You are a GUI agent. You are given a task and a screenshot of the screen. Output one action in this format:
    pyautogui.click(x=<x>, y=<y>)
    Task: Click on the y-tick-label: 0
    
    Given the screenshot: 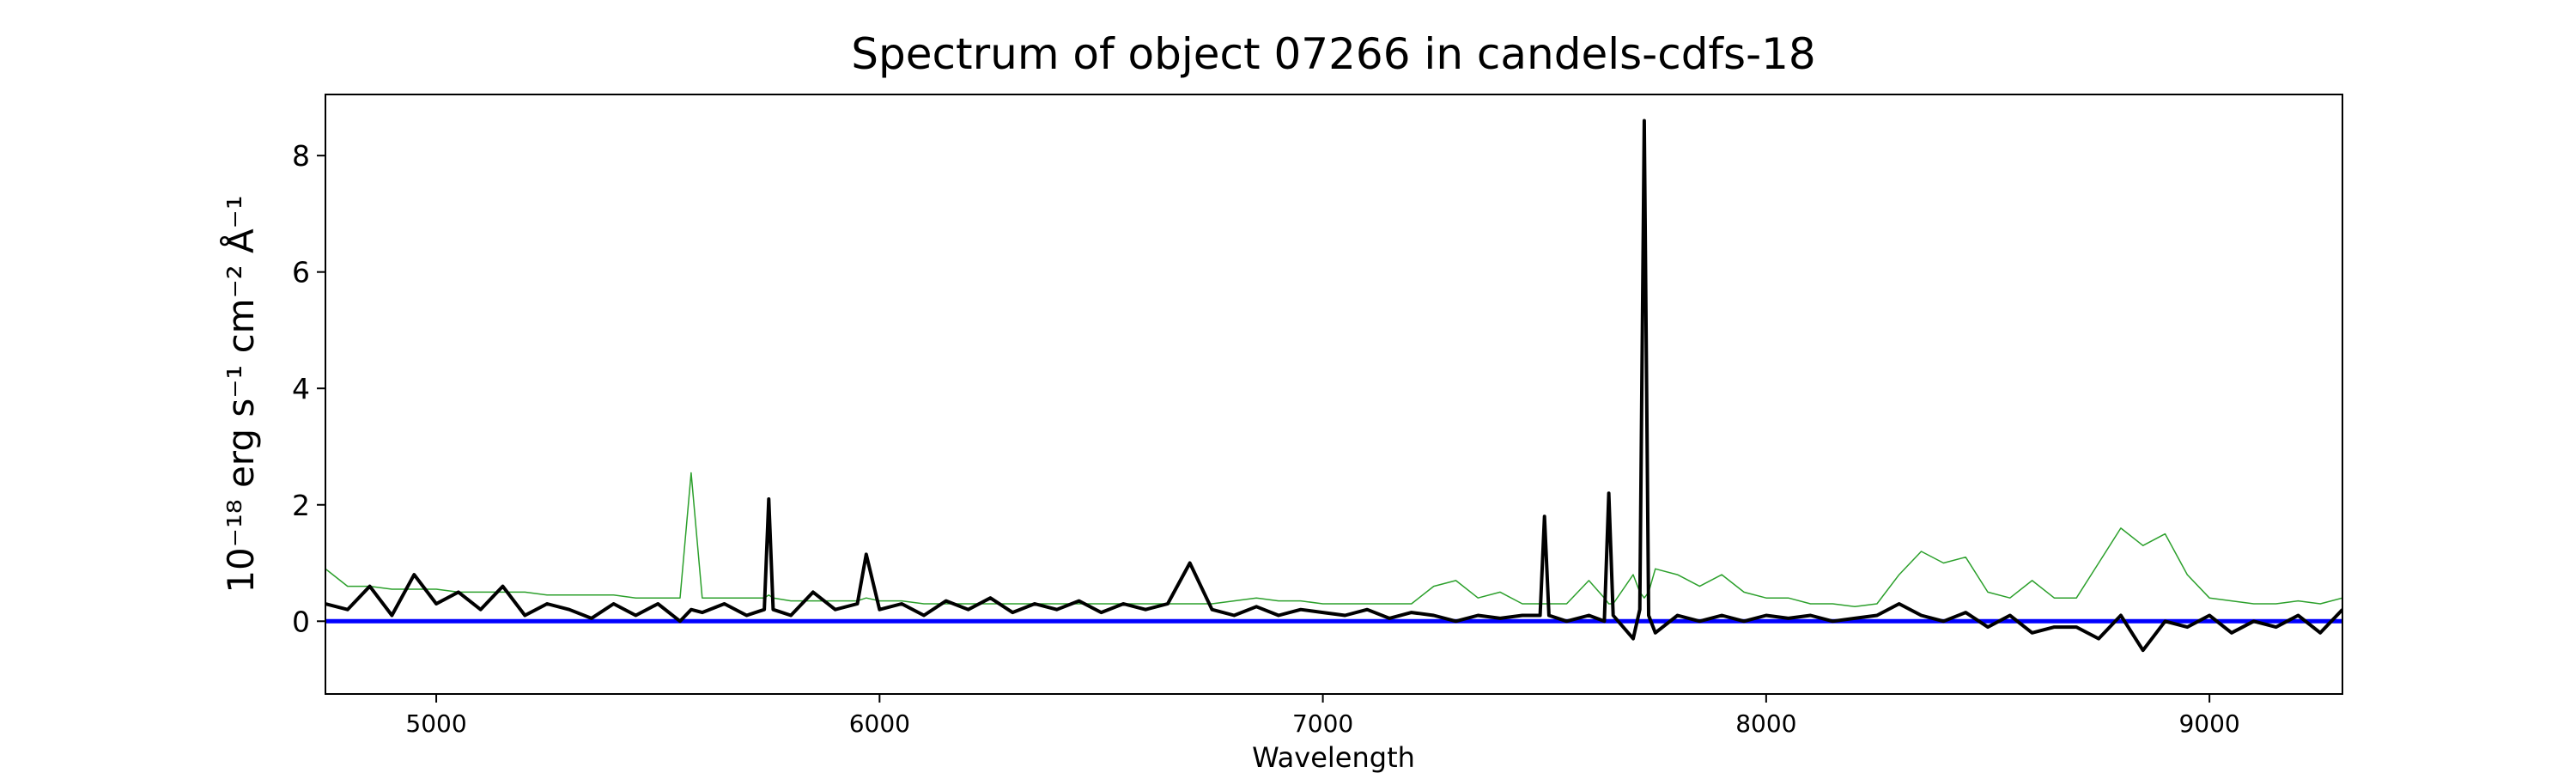 What is the action you would take?
    pyautogui.click(x=301, y=621)
    